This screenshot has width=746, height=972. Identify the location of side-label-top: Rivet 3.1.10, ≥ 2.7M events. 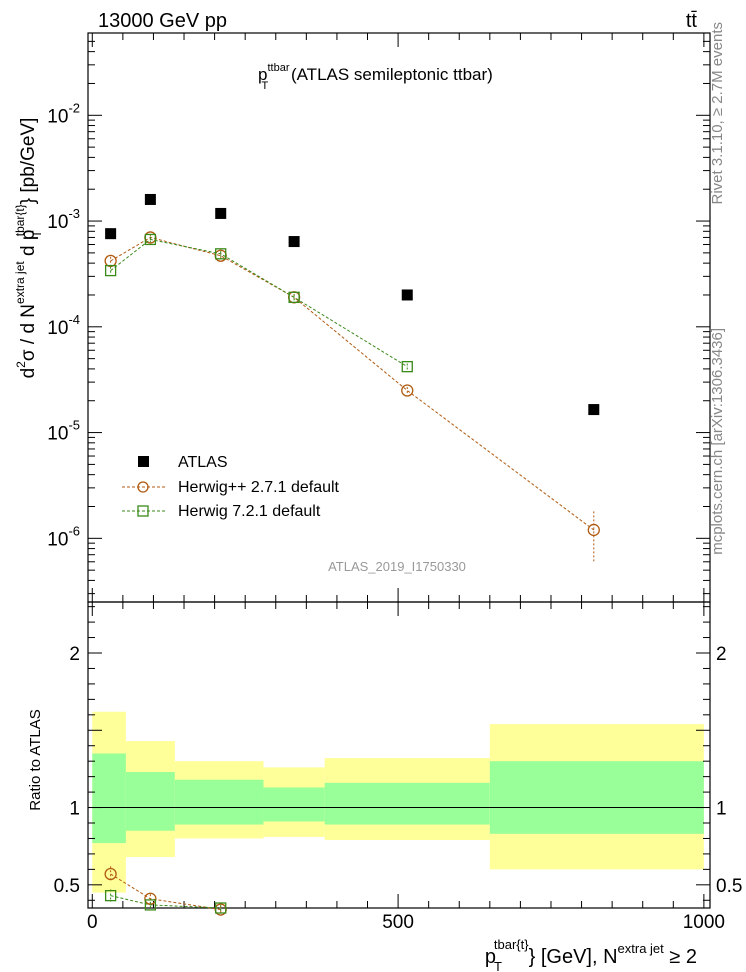
(717, 113).